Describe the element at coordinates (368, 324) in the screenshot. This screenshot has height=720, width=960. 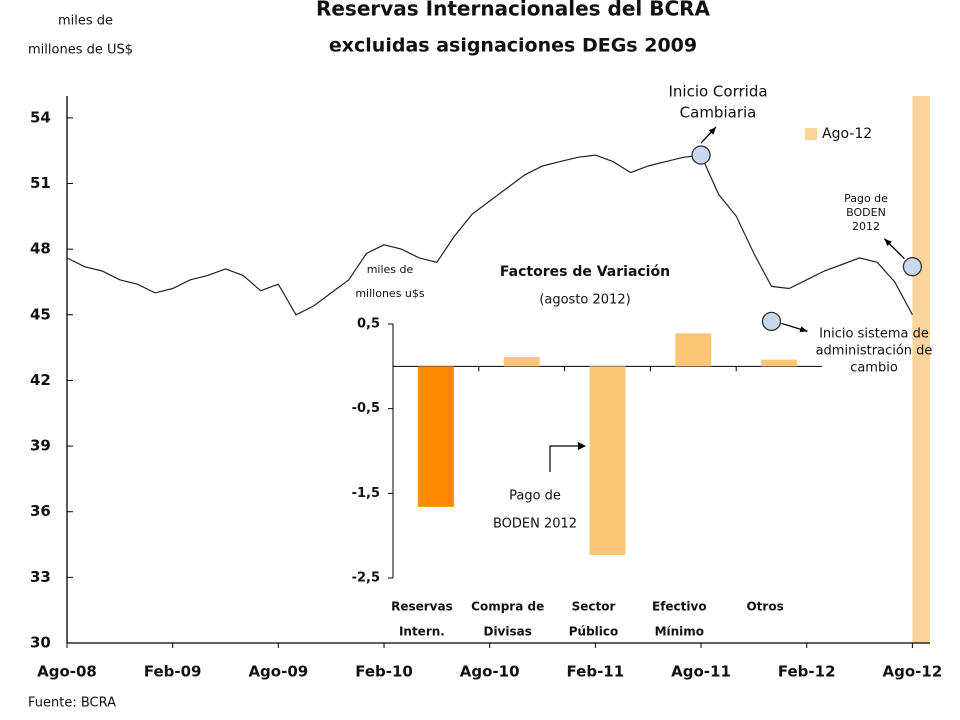
I see `inset-y-tick-label: 0,5` at that location.